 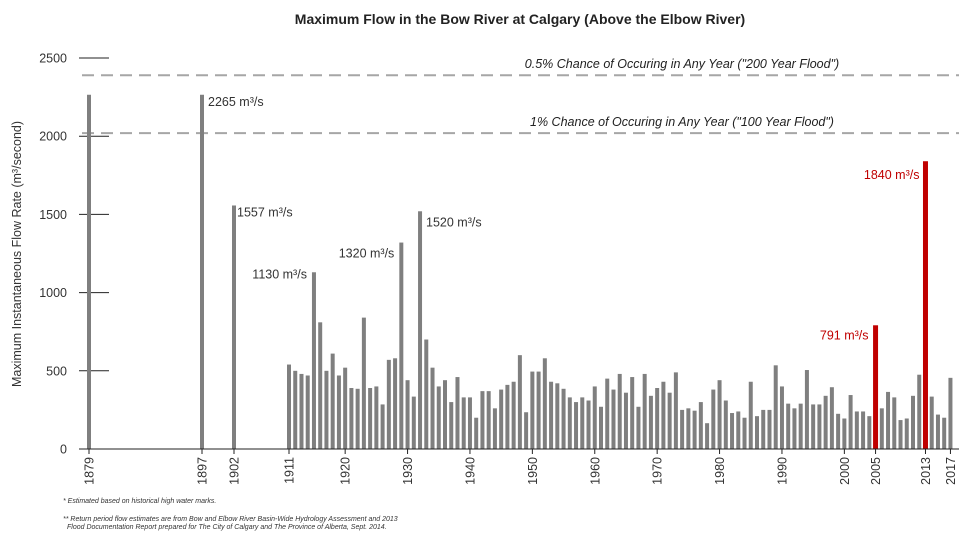 What do you see at coordinates (413, 422) in the screenshot?
I see `bar-1931` at bounding box center [413, 422].